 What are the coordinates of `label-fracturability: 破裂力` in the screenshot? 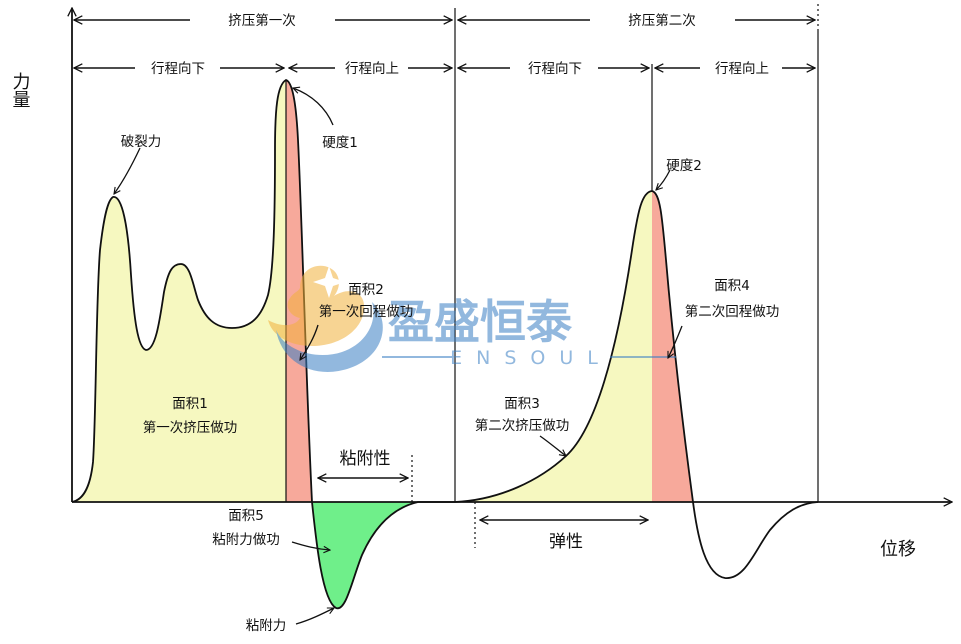 It's located at (141, 142).